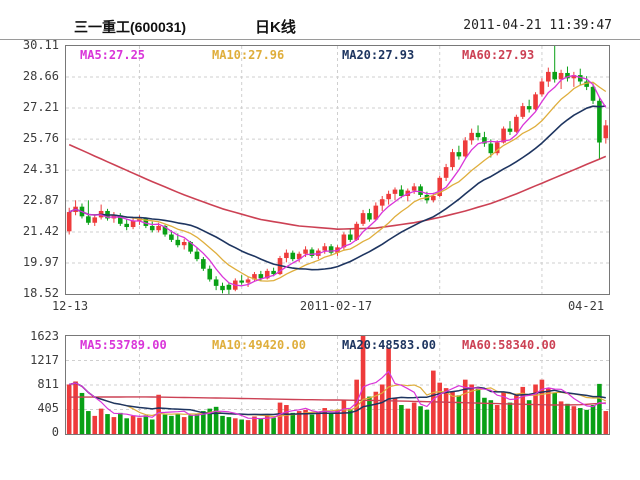  What do you see at coordinates (48, 384) in the screenshot?
I see `volume-tick: 811` at bounding box center [48, 384].